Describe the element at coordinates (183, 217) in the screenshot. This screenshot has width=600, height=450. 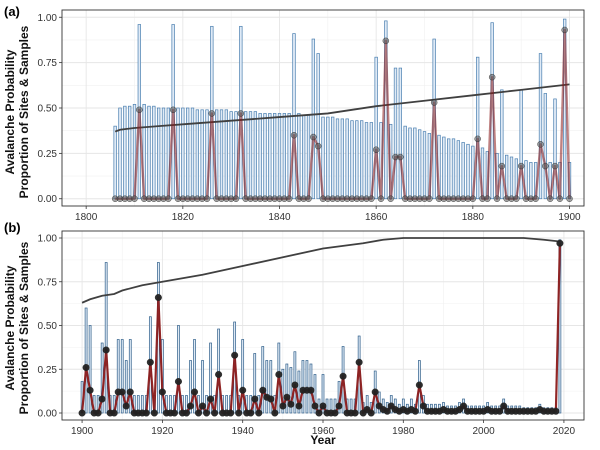
I see `panel-a-xtick-label: 1820` at that location.